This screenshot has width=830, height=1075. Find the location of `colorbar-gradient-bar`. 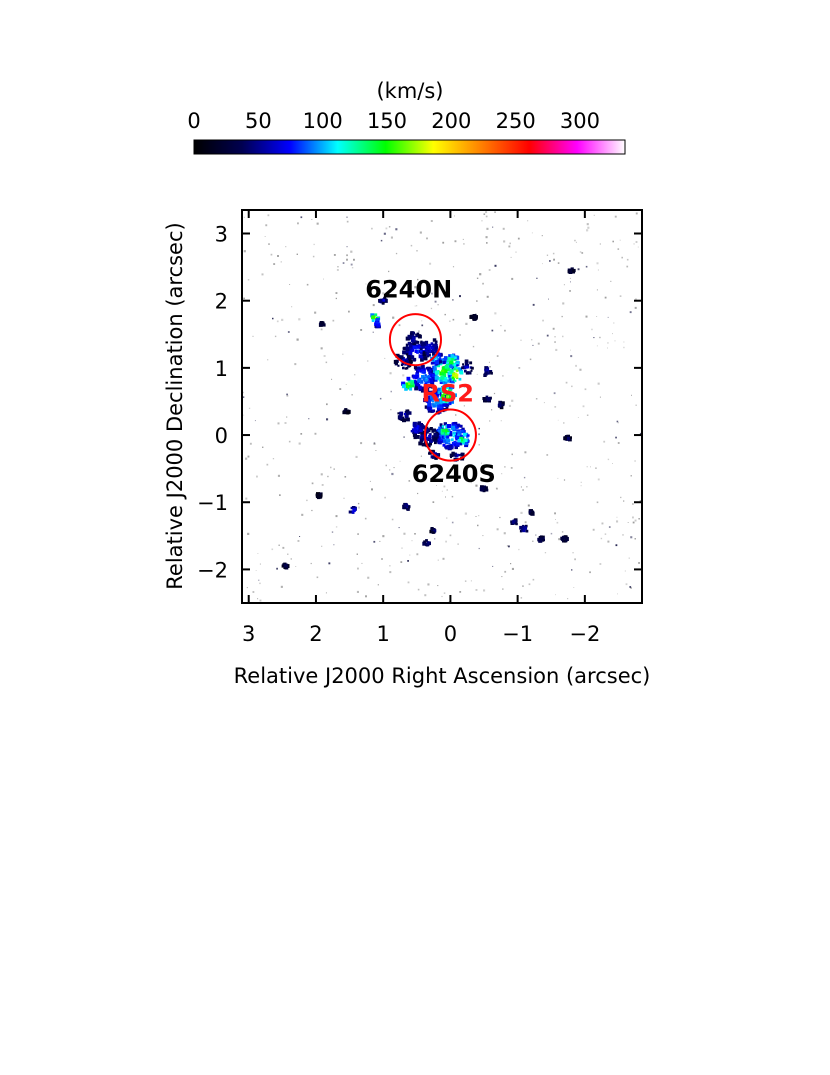

colorbar-gradient-bar is located at coordinates (409, 147).